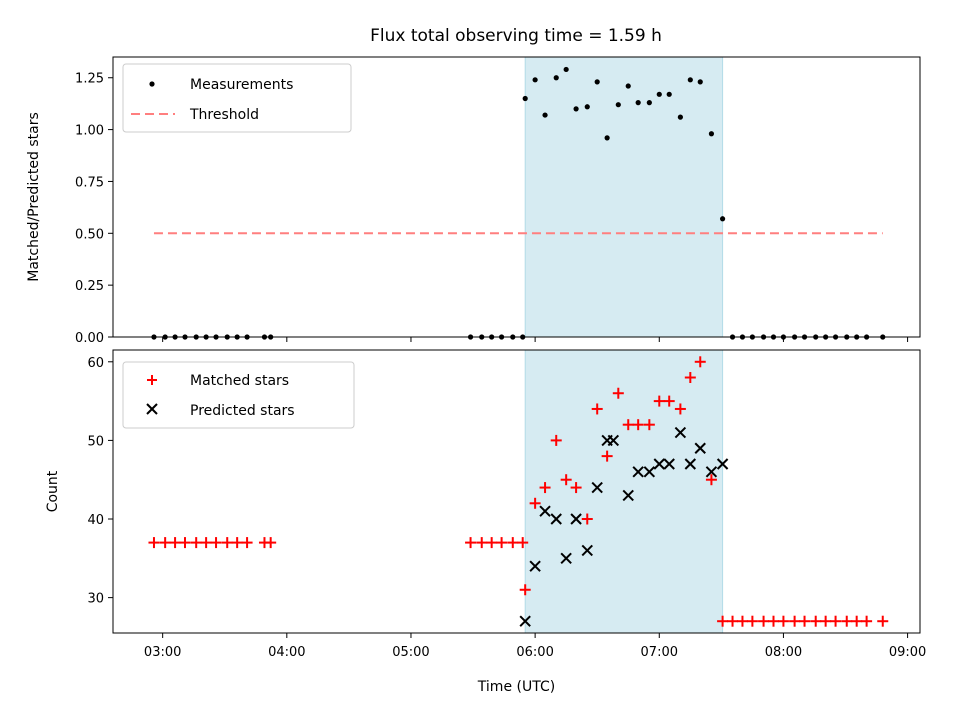 Image resolution: width=960 pixels, height=720 pixels. What do you see at coordinates (100, 481) in the screenshot?
I see `bottom-y-ticks: 30 40 50 60` at bounding box center [100, 481].